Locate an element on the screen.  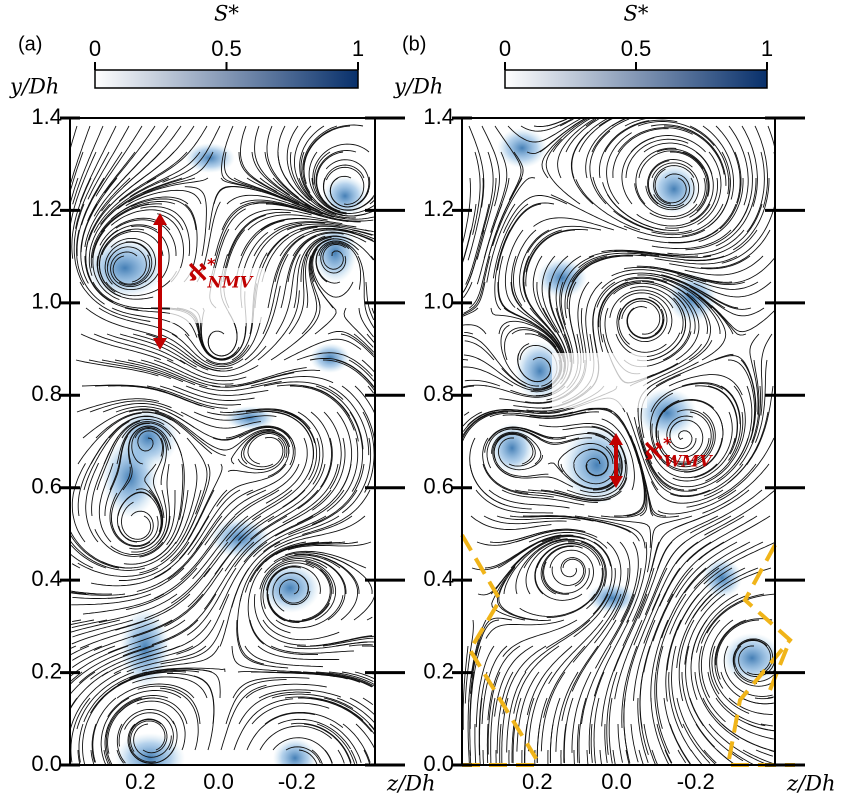
y-tick-label: 0.8 is located at coordinates (46, 393).